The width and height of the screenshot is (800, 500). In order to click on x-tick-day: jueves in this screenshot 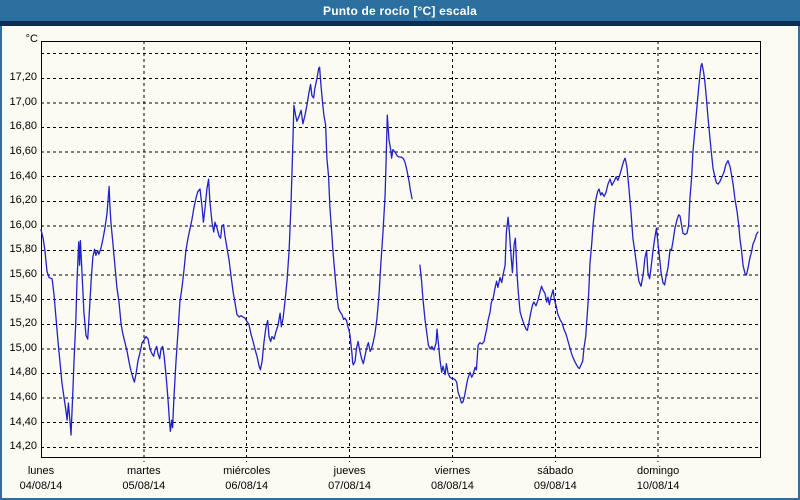, I will do `click(349, 471)`.